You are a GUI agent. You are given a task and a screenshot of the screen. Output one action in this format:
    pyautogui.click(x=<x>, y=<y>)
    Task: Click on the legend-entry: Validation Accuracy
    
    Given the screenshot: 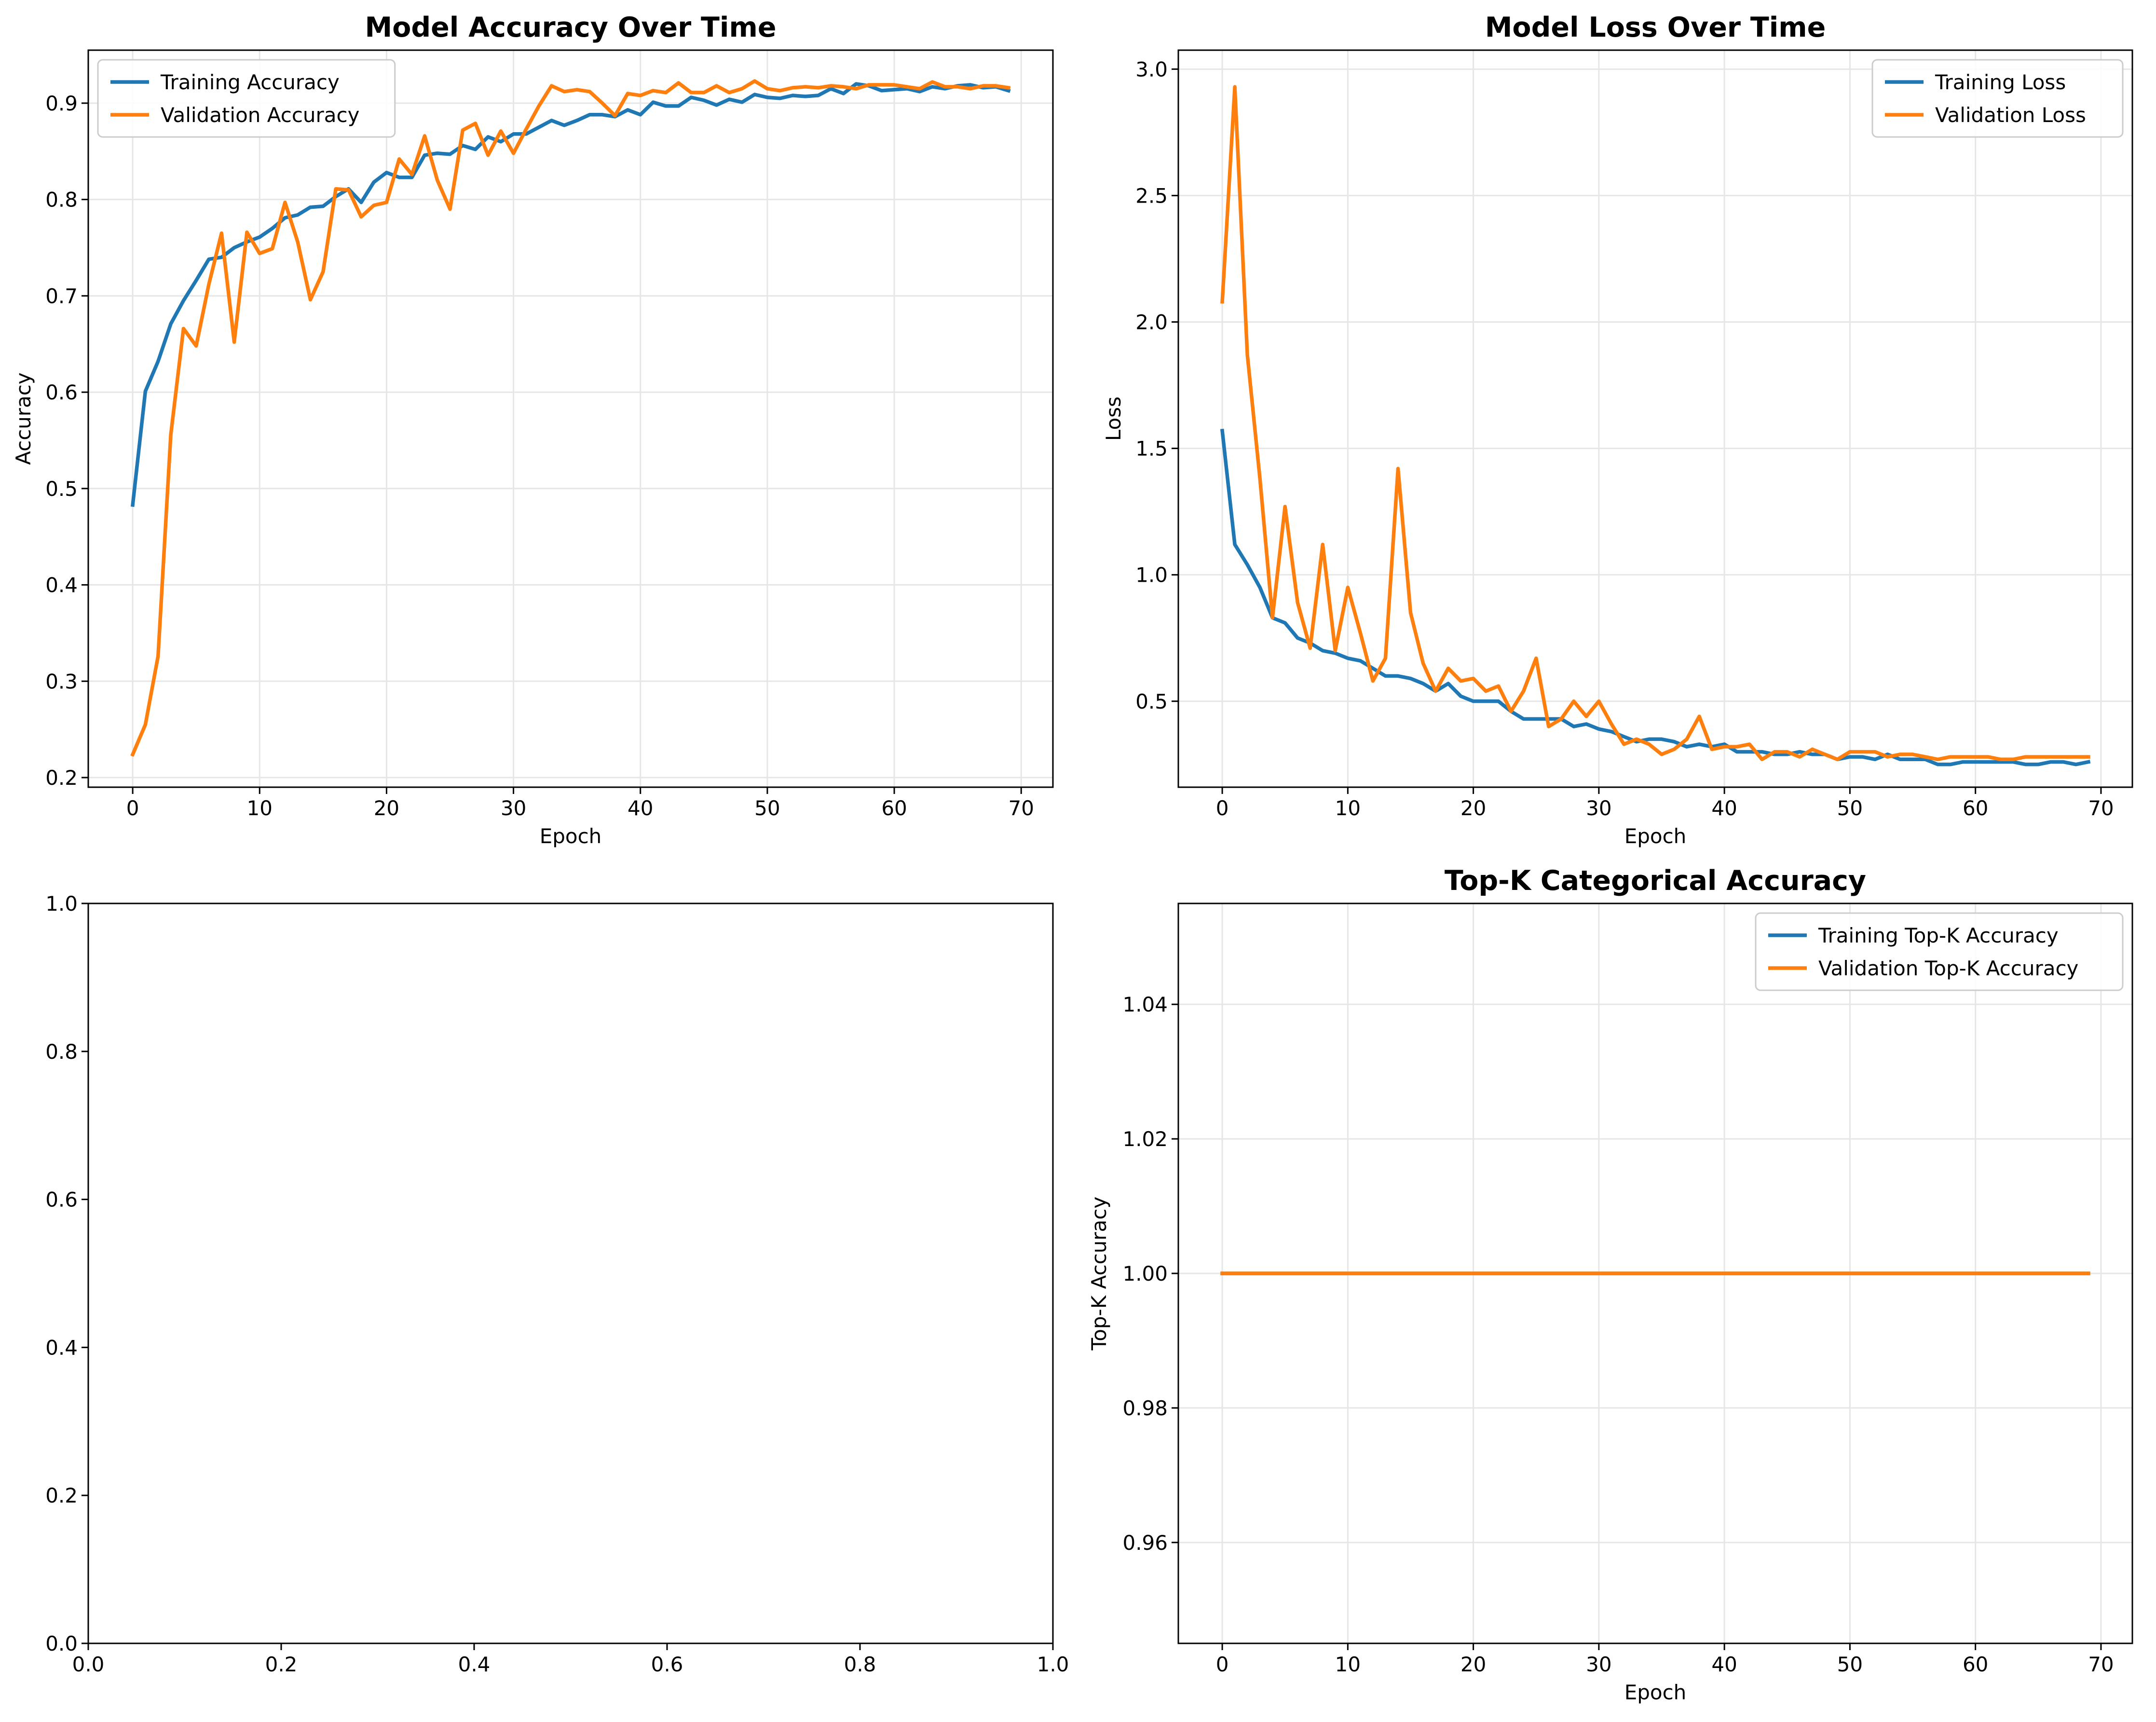 What is the action you would take?
    pyautogui.click(x=260, y=115)
    